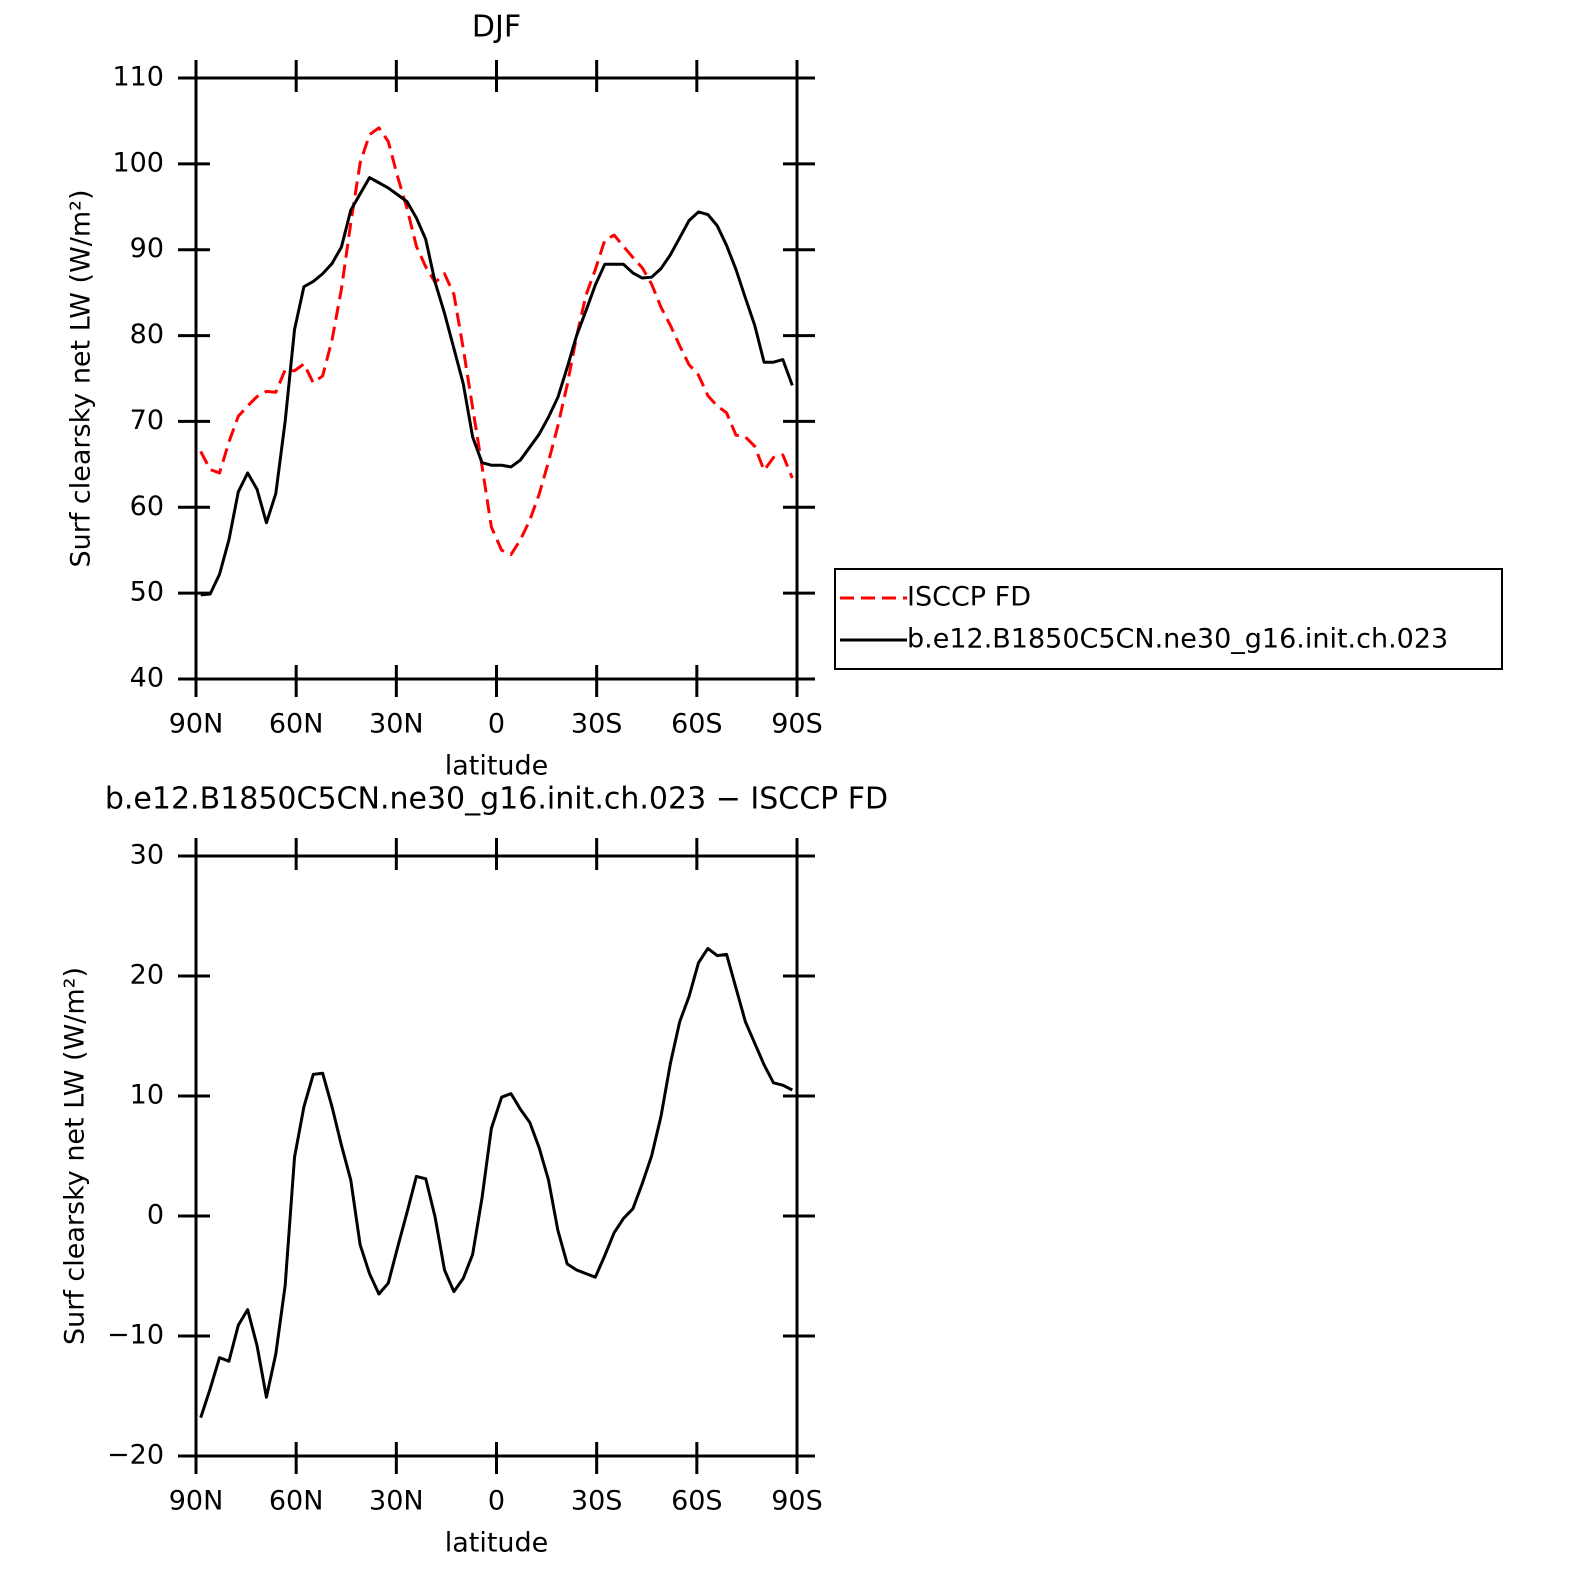  I want to click on legend-label: ISCCP FD, so click(969, 597).